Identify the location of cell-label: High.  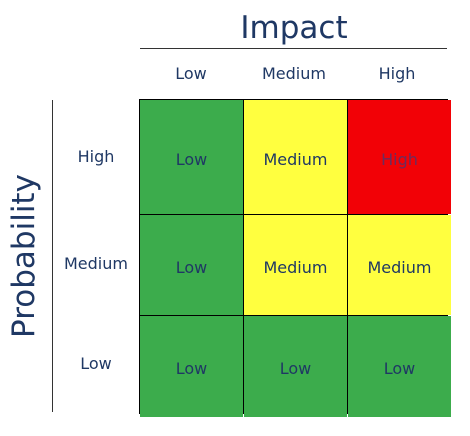
(399, 159).